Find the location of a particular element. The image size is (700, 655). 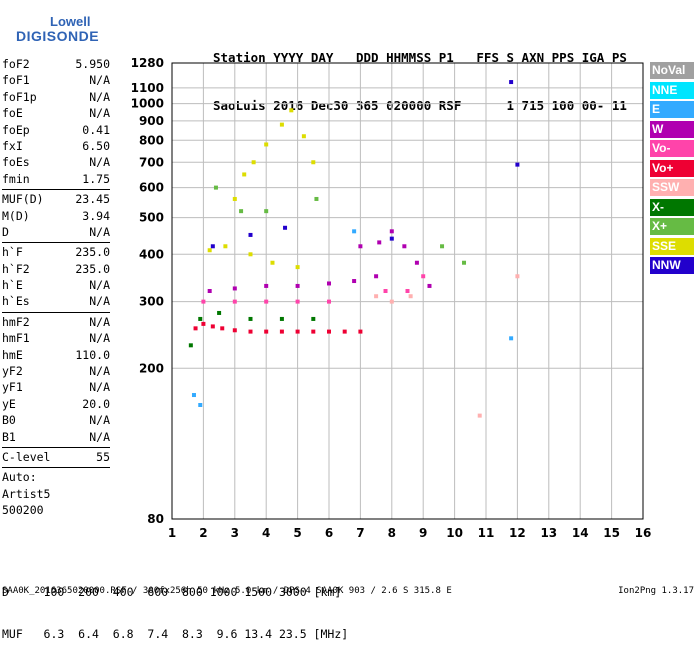

legend-item-ssw: SSW is located at coordinates (672, 187).